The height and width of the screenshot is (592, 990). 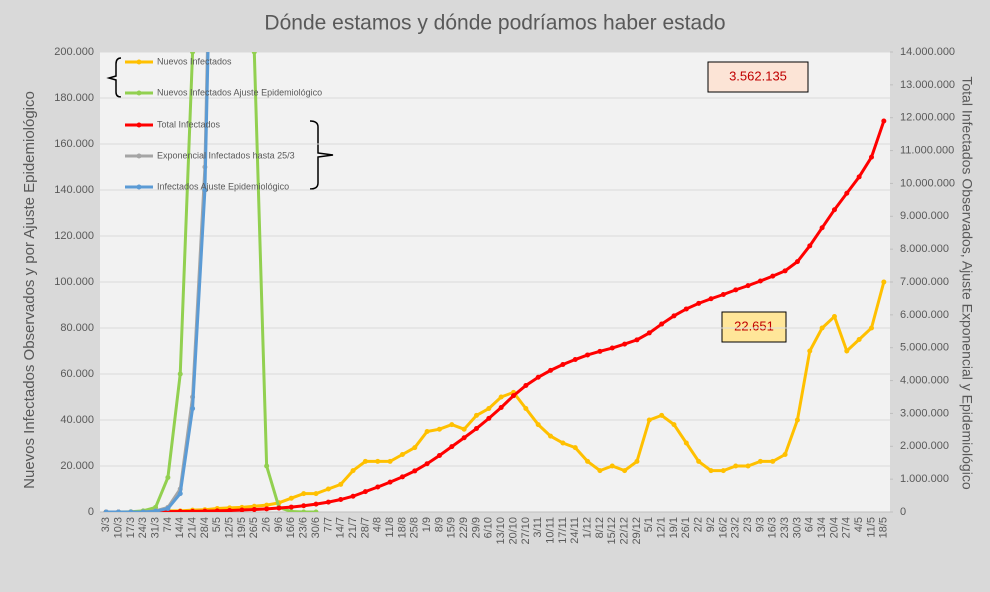 I want to click on legend-label: Nuevos Infectados Ajuste Epidemiológico, so click(x=239, y=92).